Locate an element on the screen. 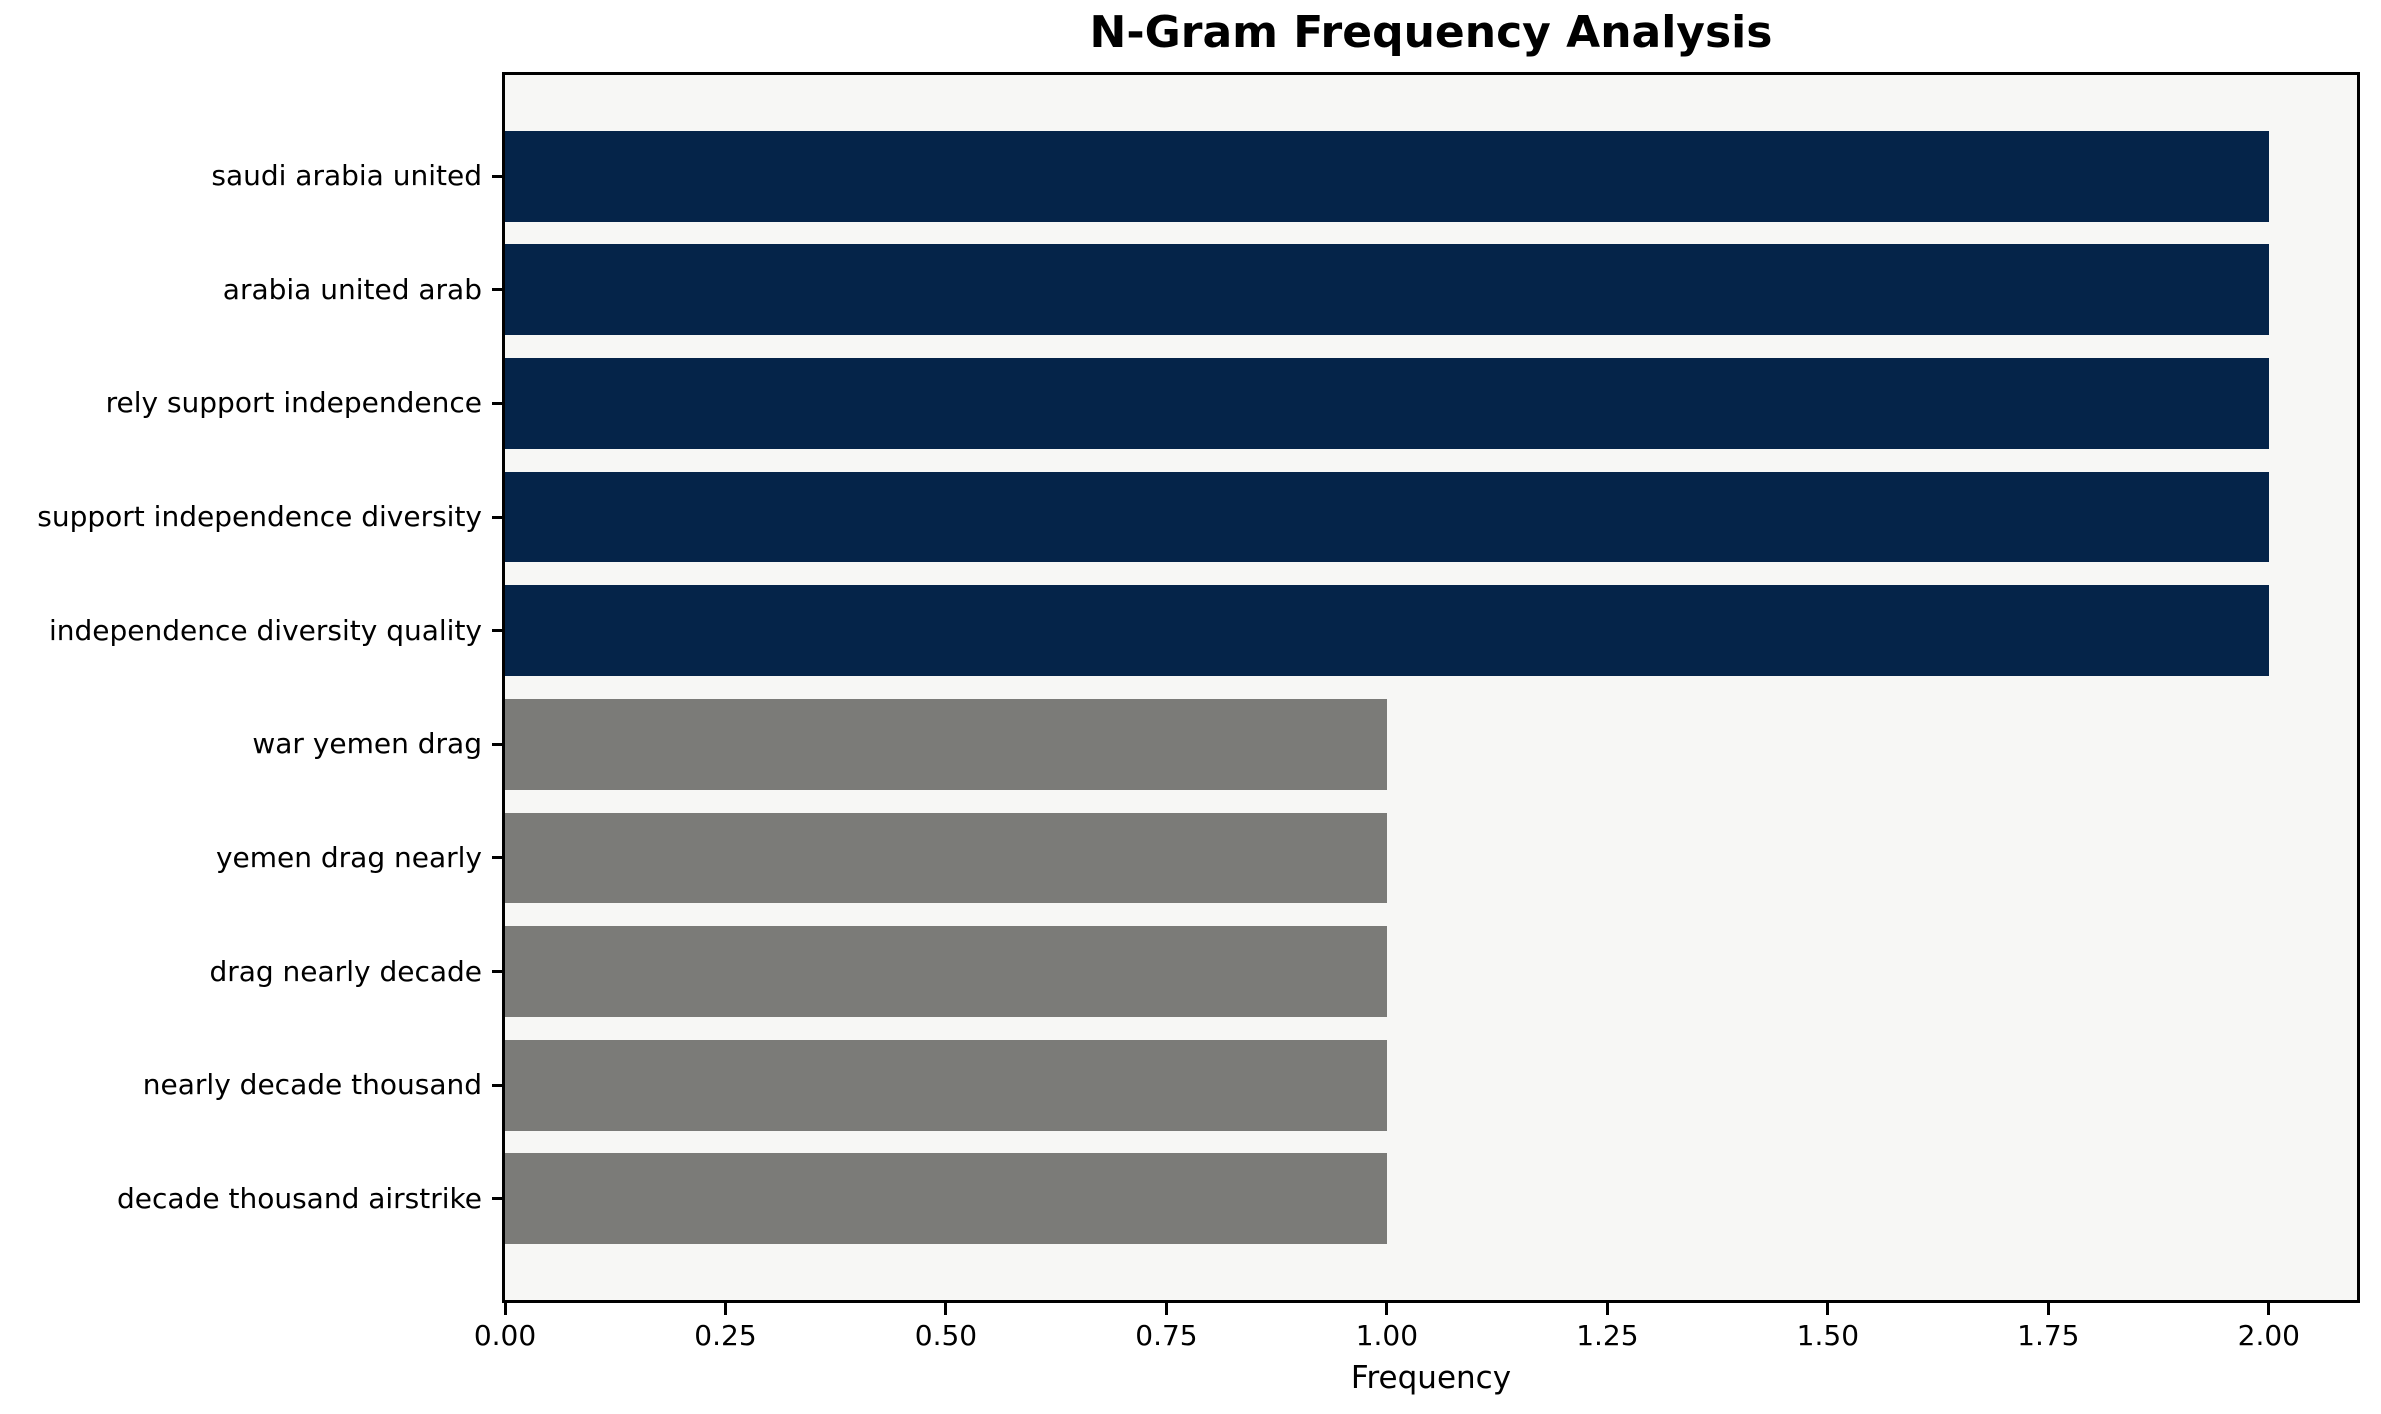  y-tick-label: arabia united arab is located at coordinates (352, 289).